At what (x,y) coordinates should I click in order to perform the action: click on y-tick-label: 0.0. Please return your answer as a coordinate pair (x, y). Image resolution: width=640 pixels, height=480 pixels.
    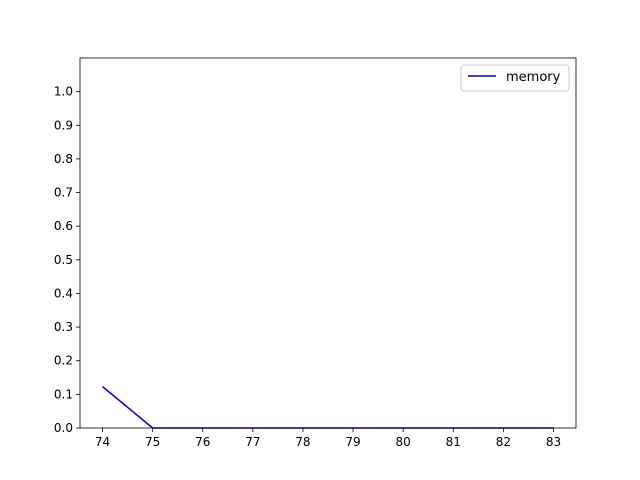
    Looking at the image, I should click on (63, 428).